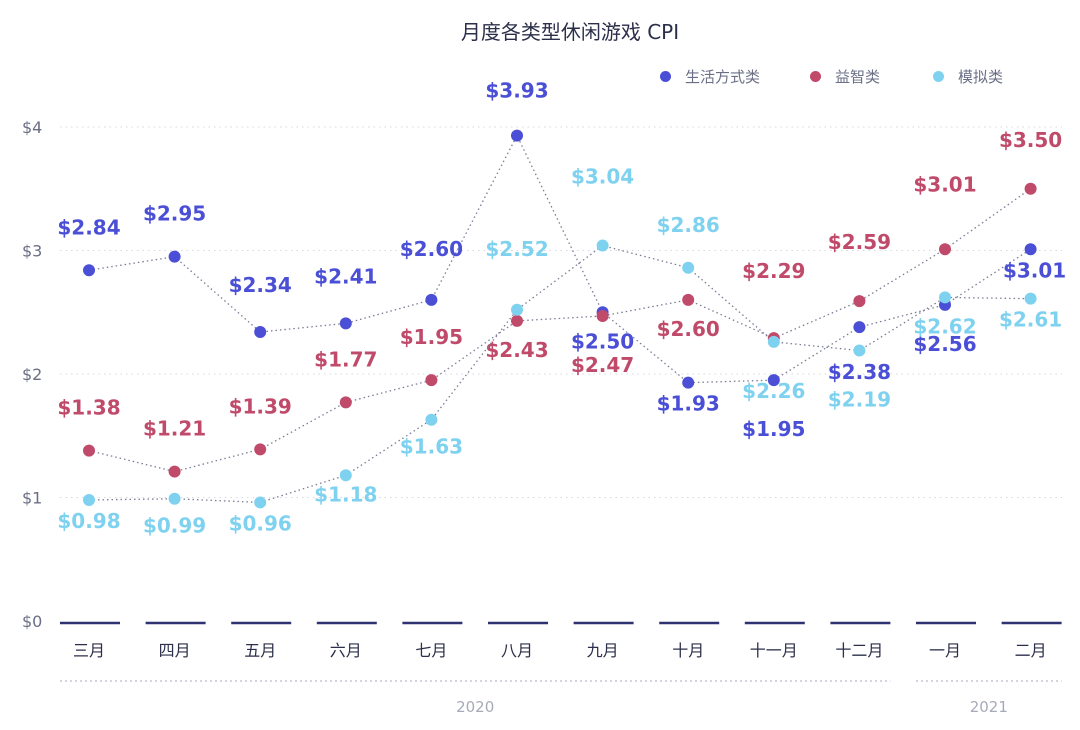 This screenshot has height=730, width=1080. What do you see at coordinates (859, 650) in the screenshot?
I see `x-tick-label: 十二月` at bounding box center [859, 650].